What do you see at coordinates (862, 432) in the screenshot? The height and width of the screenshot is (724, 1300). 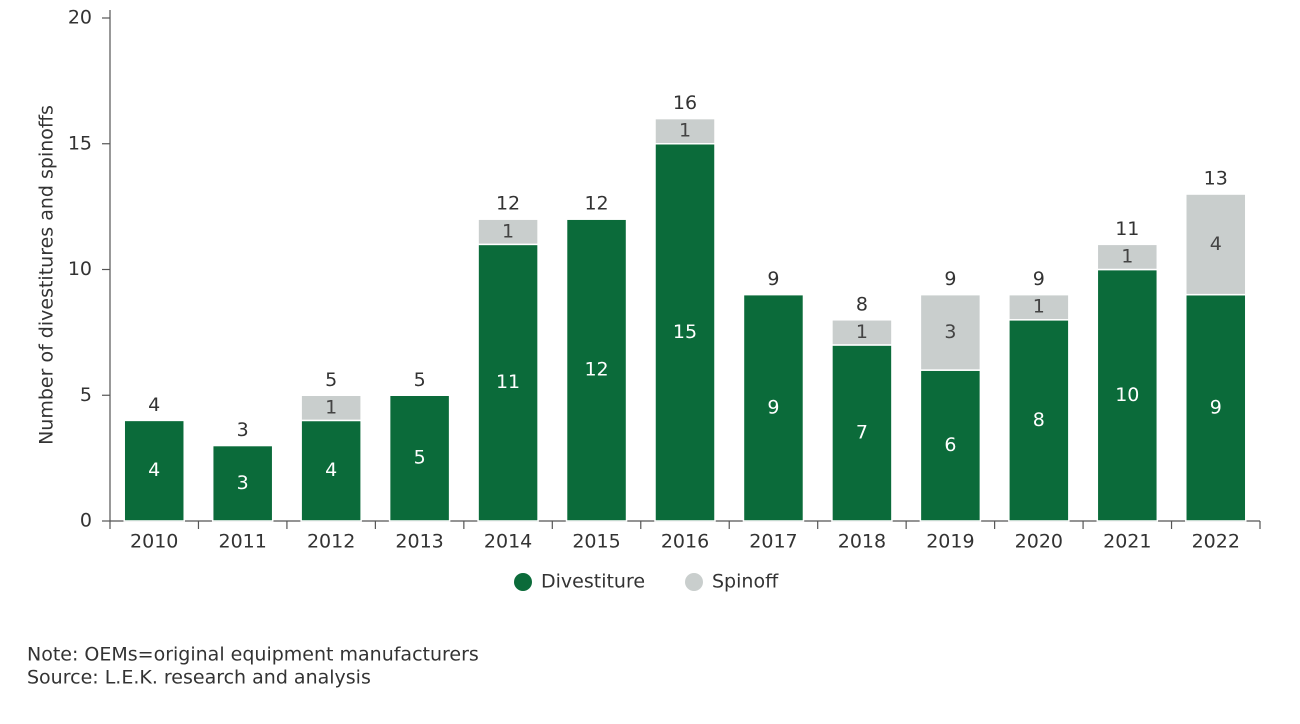 I see `value-label: 7` at bounding box center [862, 432].